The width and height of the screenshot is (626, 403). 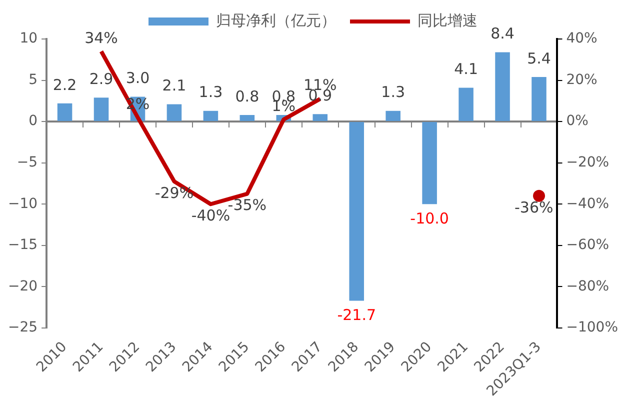 I want to click on data-label: 8.4, so click(x=502, y=33).